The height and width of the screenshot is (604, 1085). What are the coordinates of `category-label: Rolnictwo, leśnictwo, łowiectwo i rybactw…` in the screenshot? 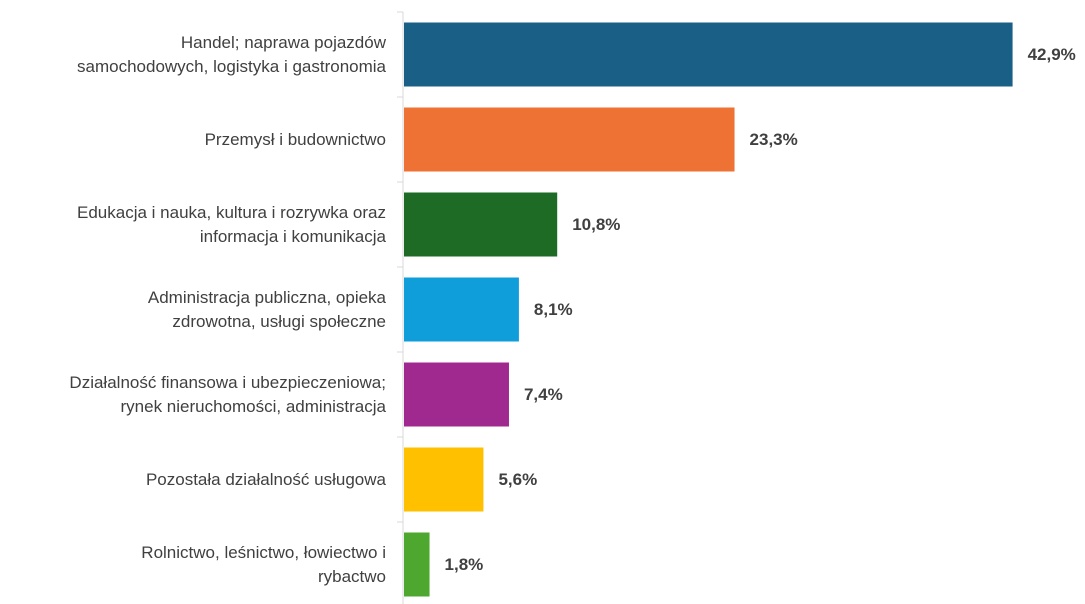 It's located at (263, 564).